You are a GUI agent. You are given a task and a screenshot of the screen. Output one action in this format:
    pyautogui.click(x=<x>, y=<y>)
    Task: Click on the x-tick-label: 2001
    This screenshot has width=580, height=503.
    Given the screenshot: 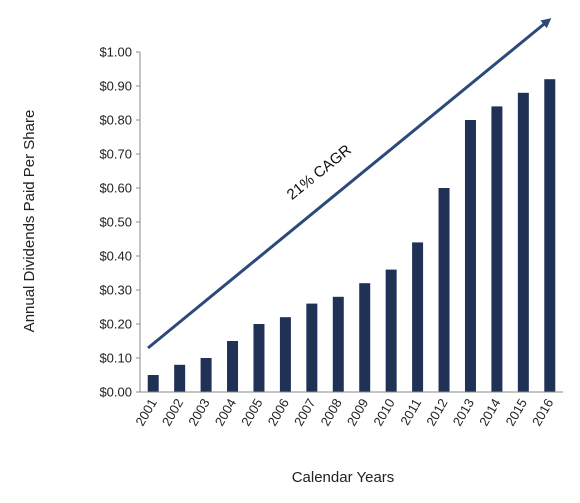 What is the action you would take?
    pyautogui.click(x=145, y=412)
    